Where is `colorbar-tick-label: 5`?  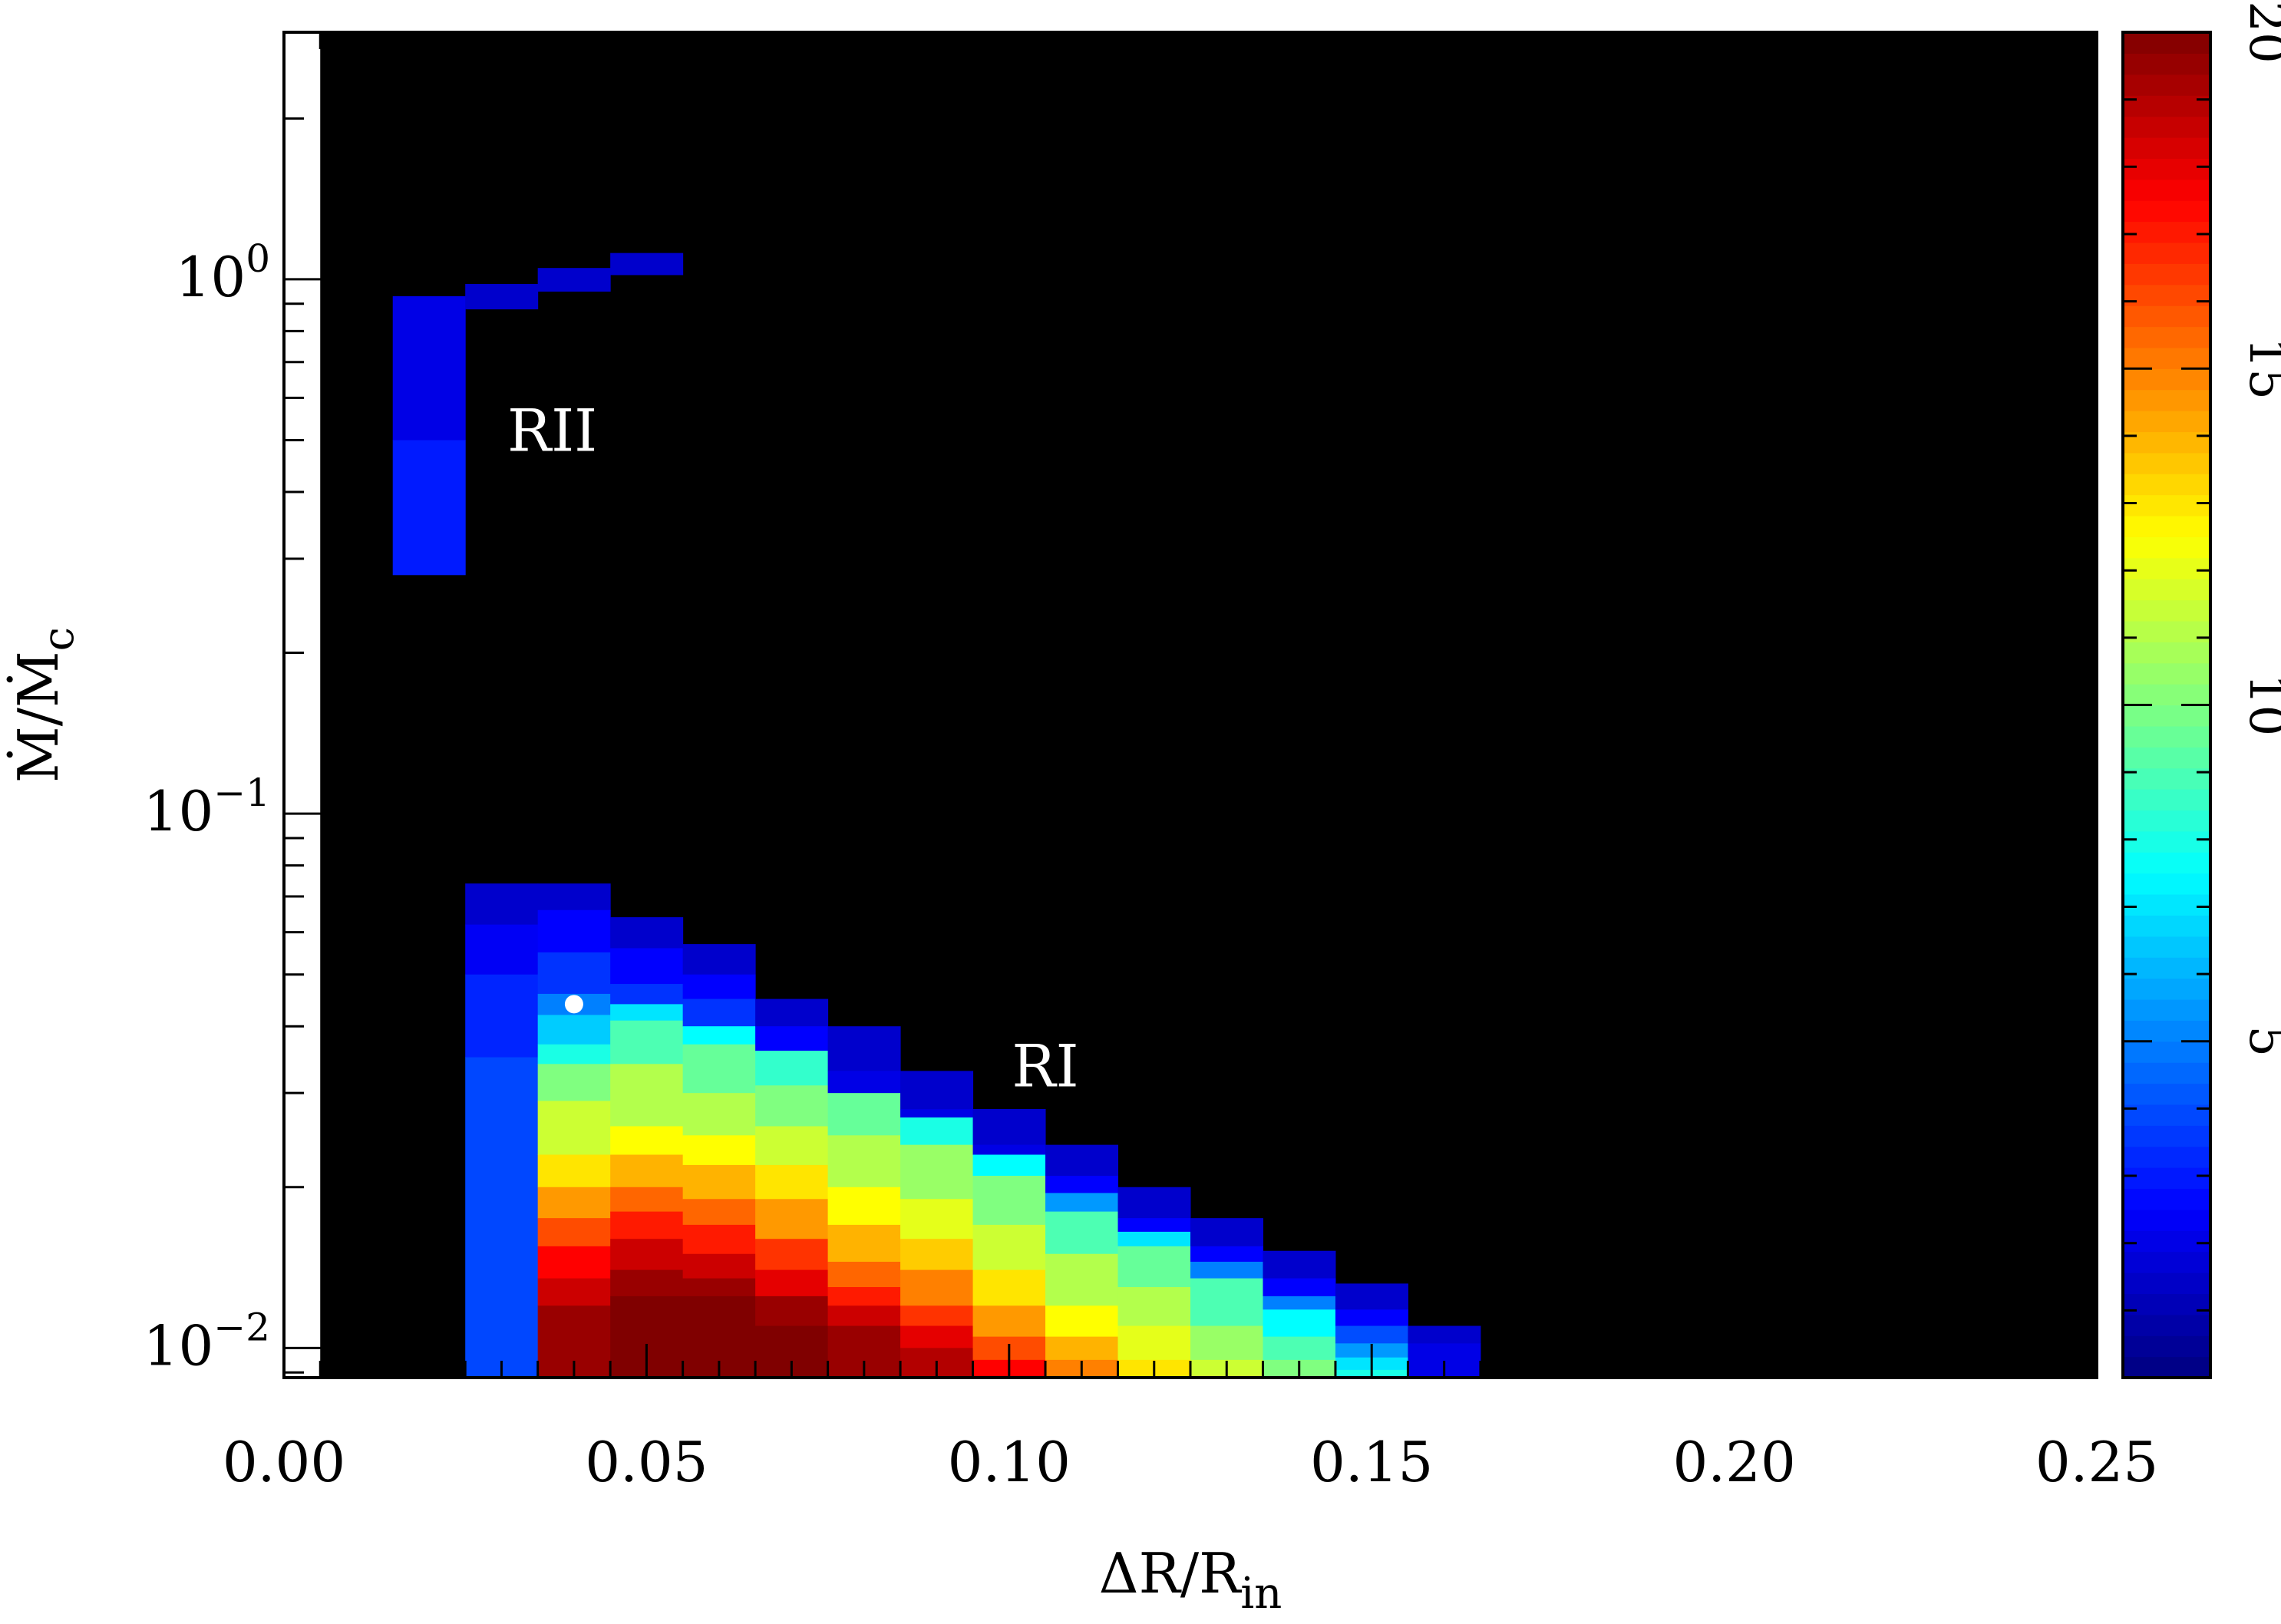
colorbar-tick-label: 5 is located at coordinates (2259, 1041).